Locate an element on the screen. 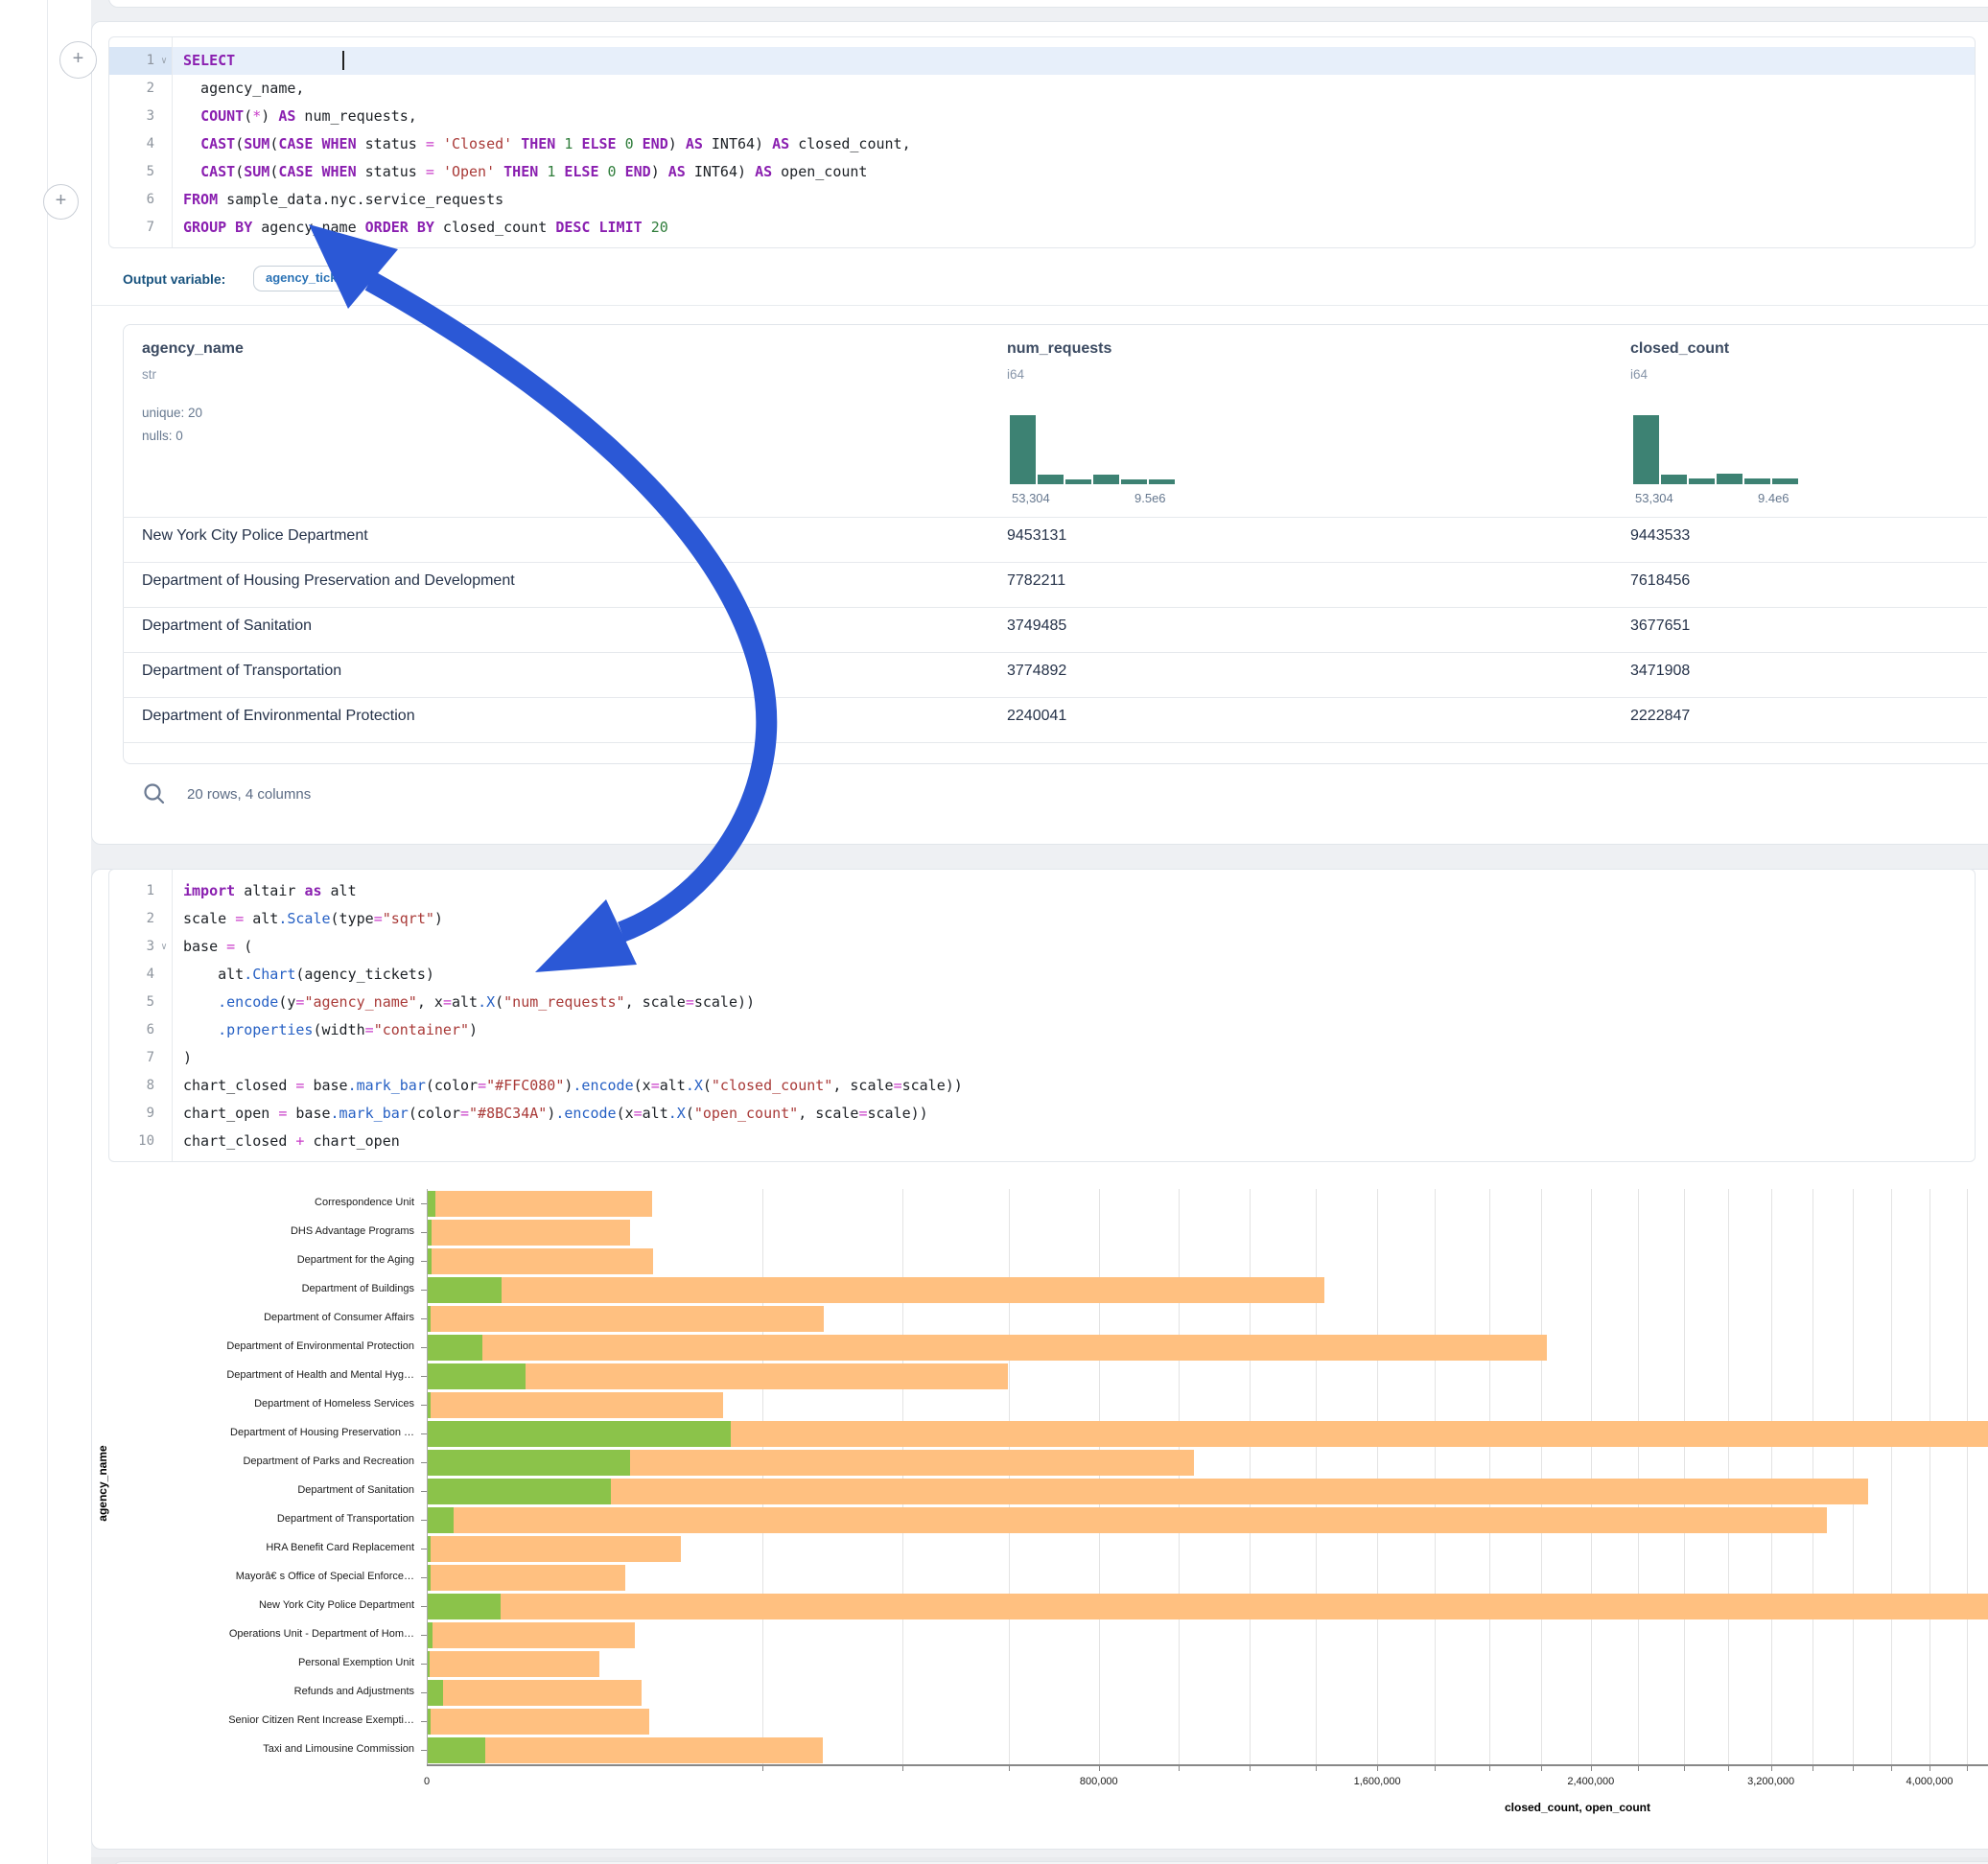  y-axis-label: Department of Sanitation is located at coordinates (356, 1490).